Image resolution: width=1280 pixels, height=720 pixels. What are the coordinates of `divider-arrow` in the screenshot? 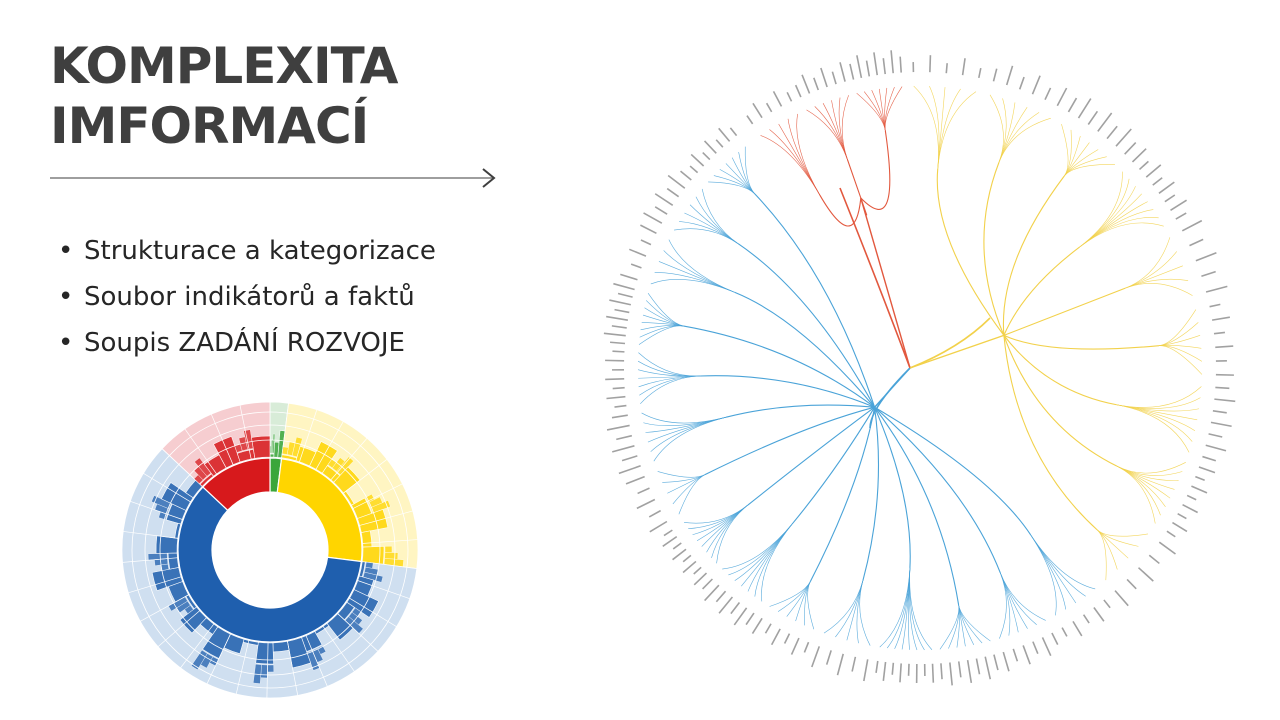 It's located at (273, 178).